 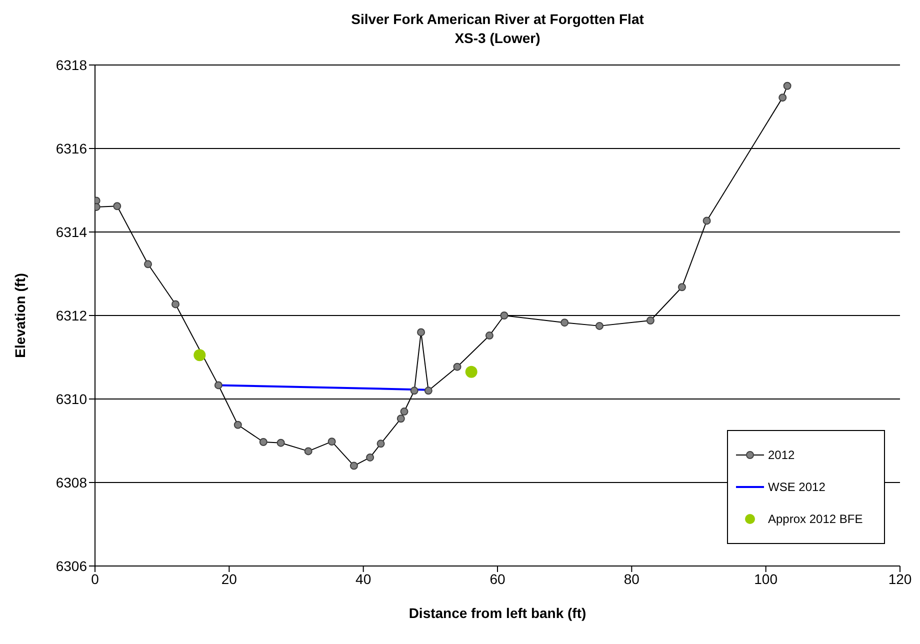 What do you see at coordinates (900, 578) in the screenshot?
I see `x-tick-label: 120` at bounding box center [900, 578].